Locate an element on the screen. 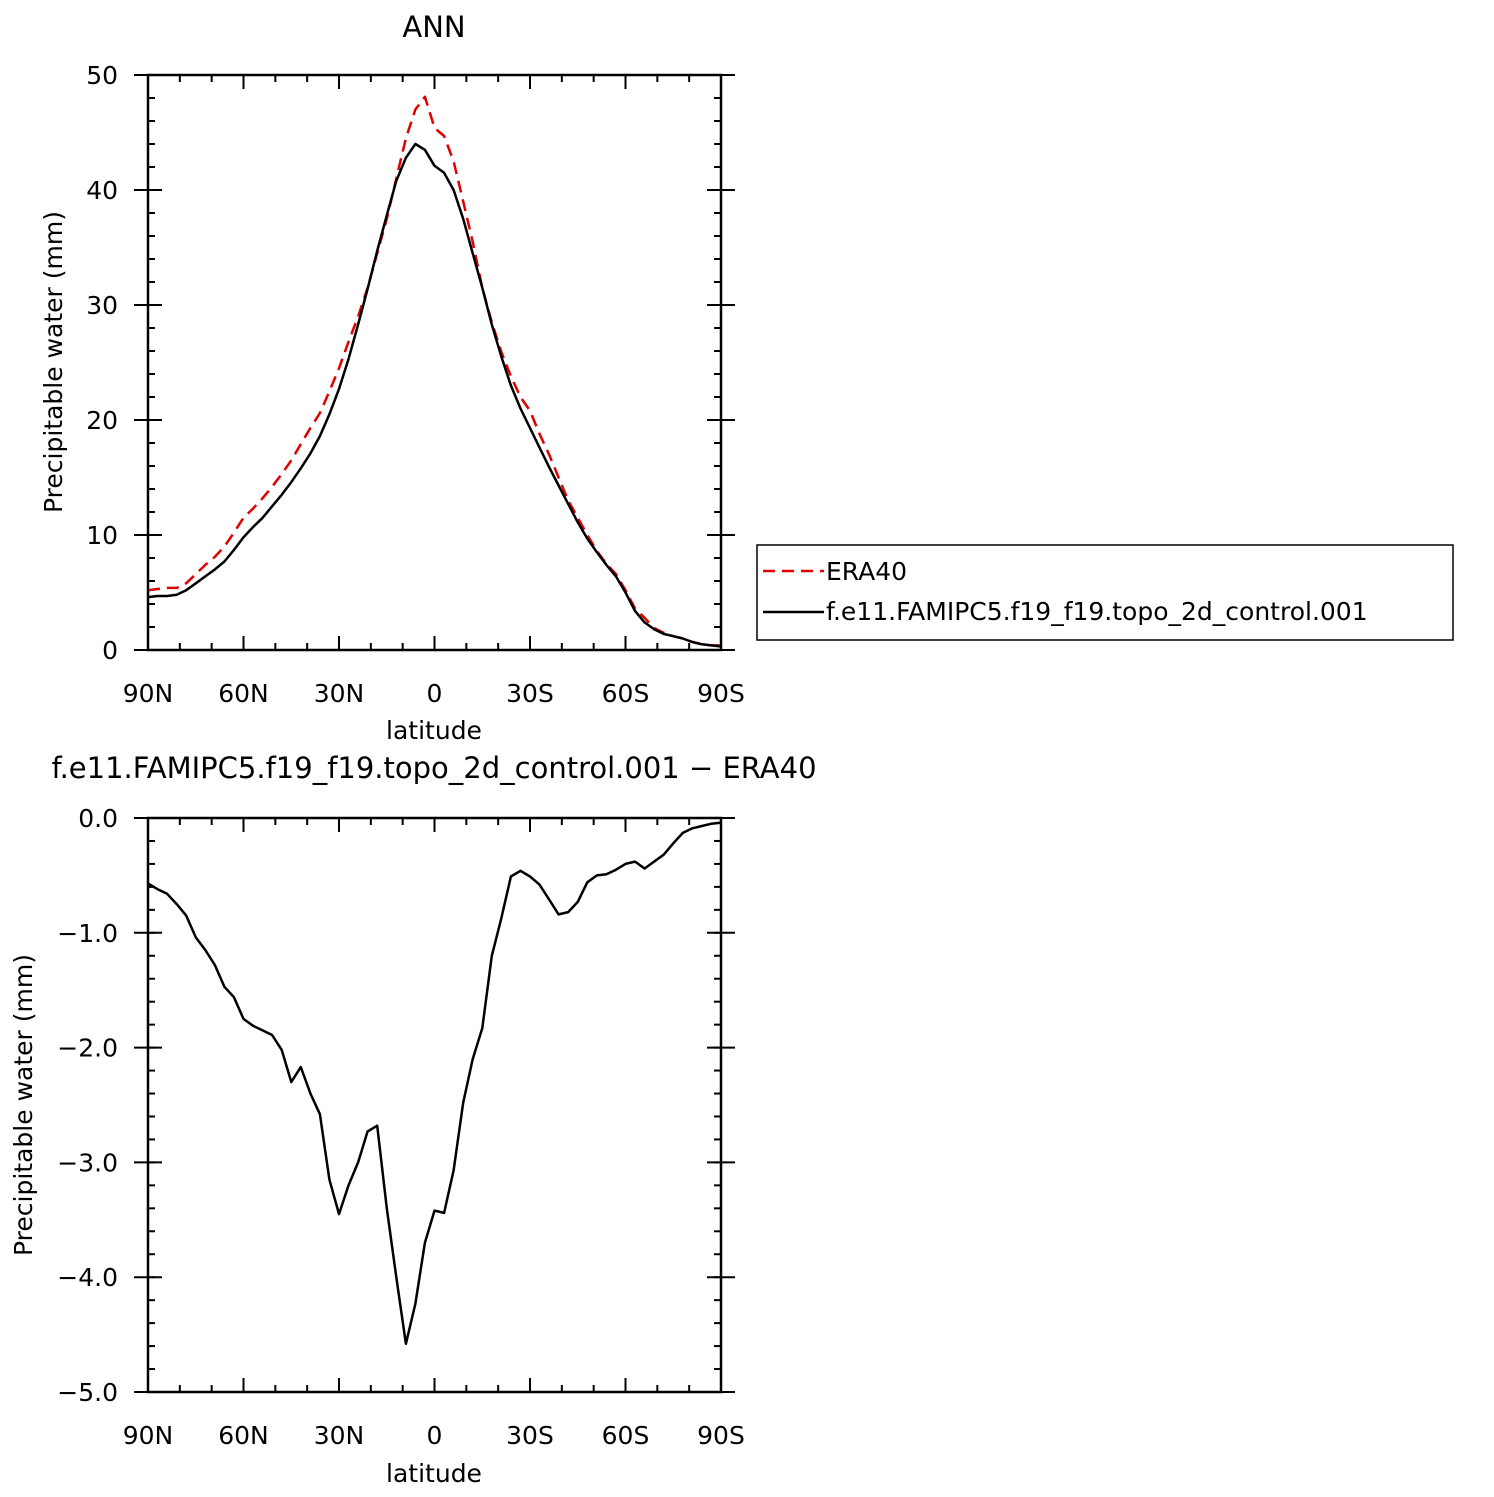  y-tick-label: 0 is located at coordinates (110, 650).